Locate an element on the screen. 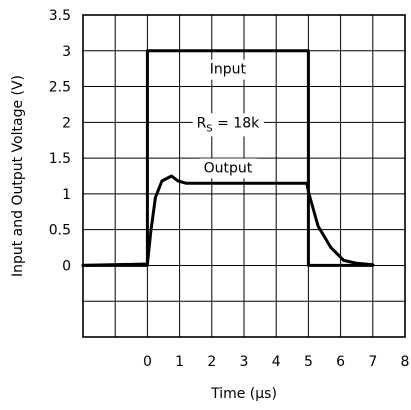 This screenshot has width=411, height=410. y-tick-label: 1 is located at coordinates (66, 195).